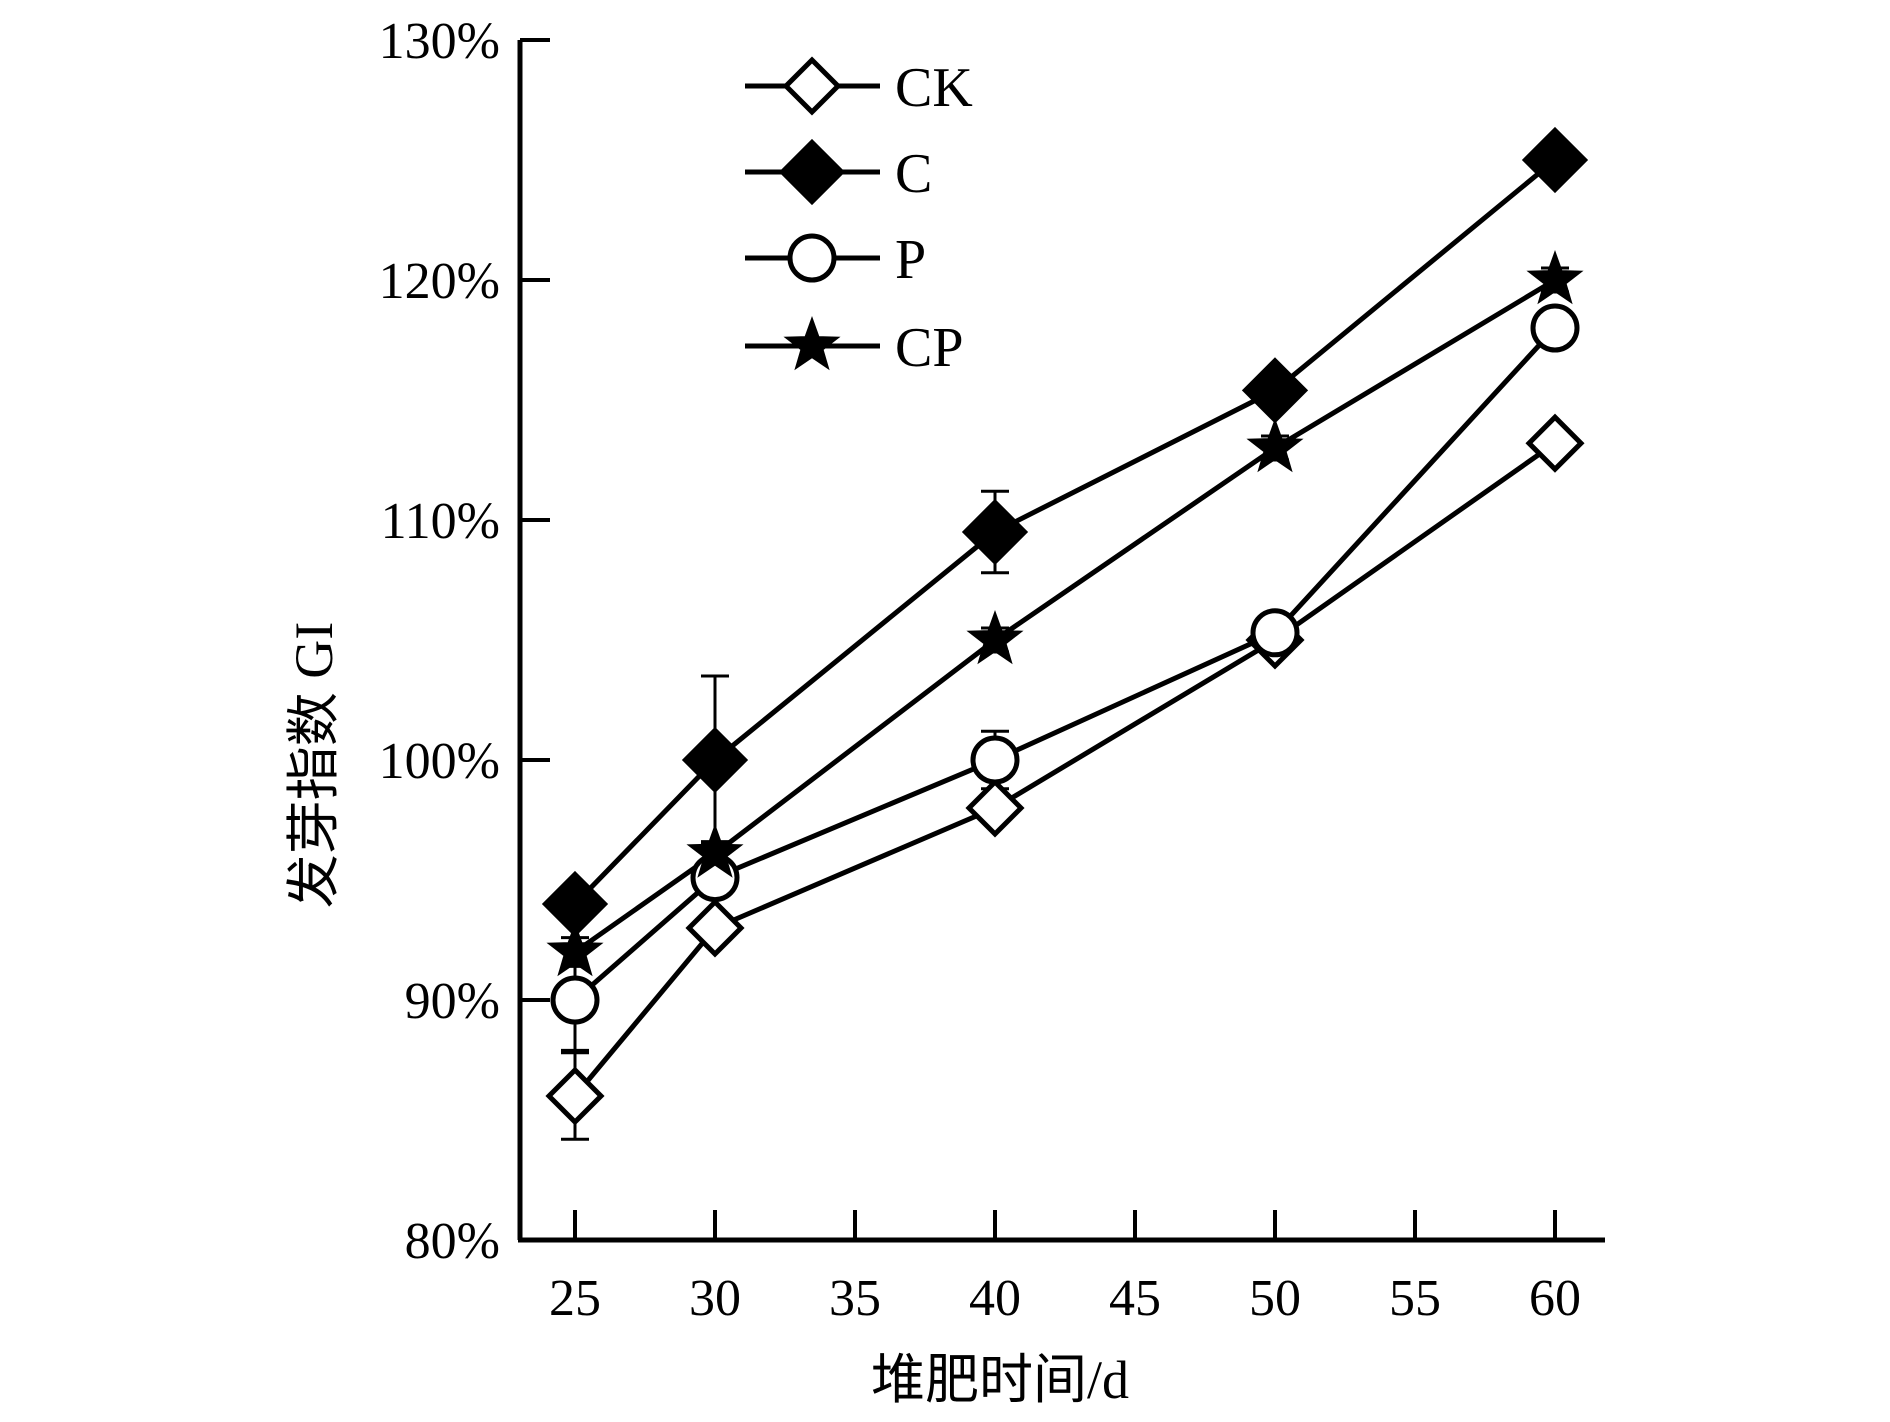 This screenshot has width=1890, height=1422. What do you see at coordinates (314, 765) in the screenshot?
I see `y-axis-title: 发芽指数 GI` at bounding box center [314, 765].